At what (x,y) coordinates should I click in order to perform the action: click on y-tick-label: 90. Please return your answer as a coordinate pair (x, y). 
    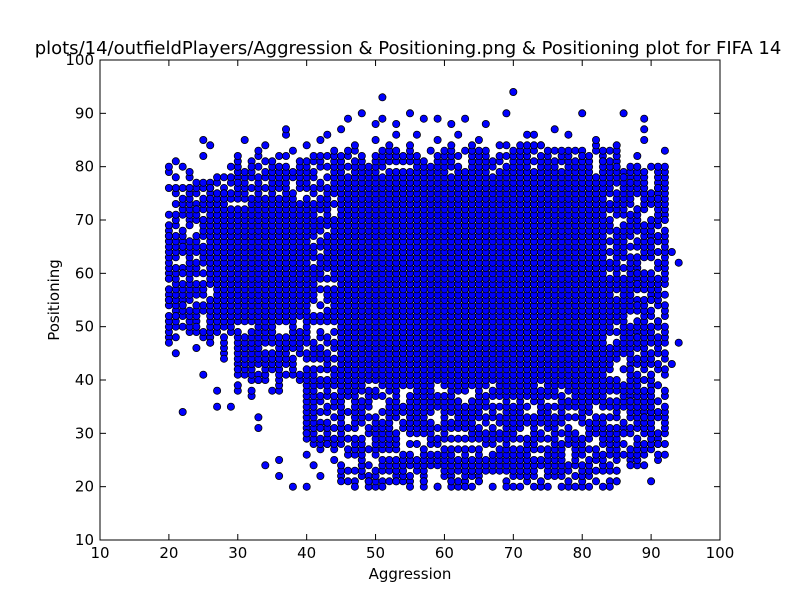
    Looking at the image, I should click on (84, 113).